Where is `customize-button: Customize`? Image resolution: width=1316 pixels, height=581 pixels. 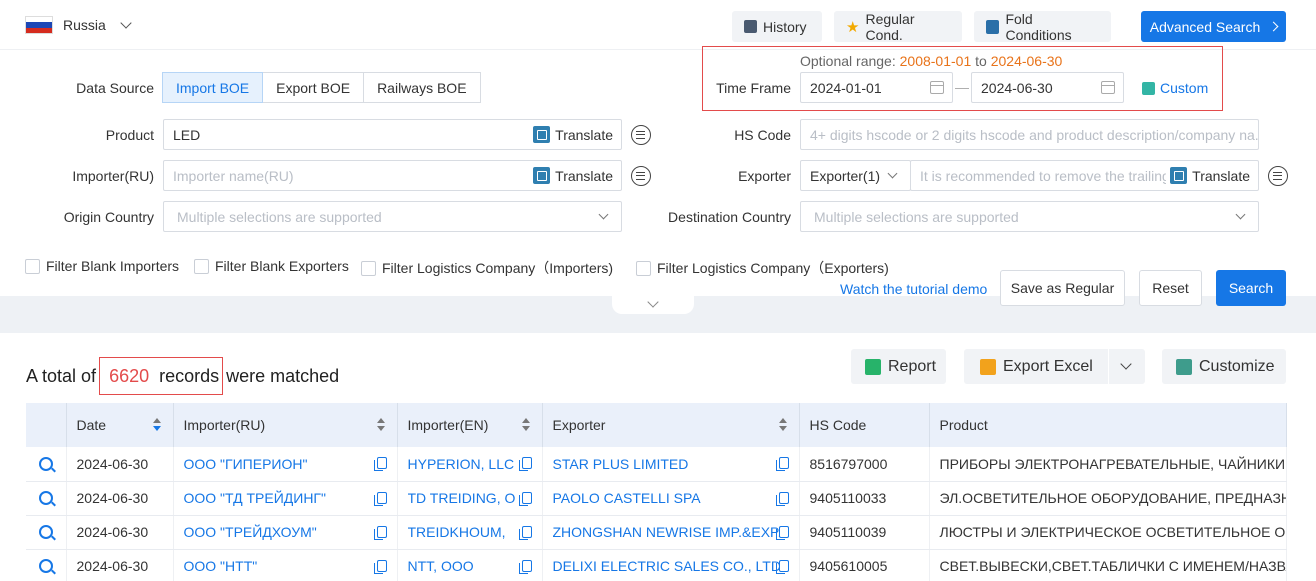
customize-button: Customize is located at coordinates (1224, 366).